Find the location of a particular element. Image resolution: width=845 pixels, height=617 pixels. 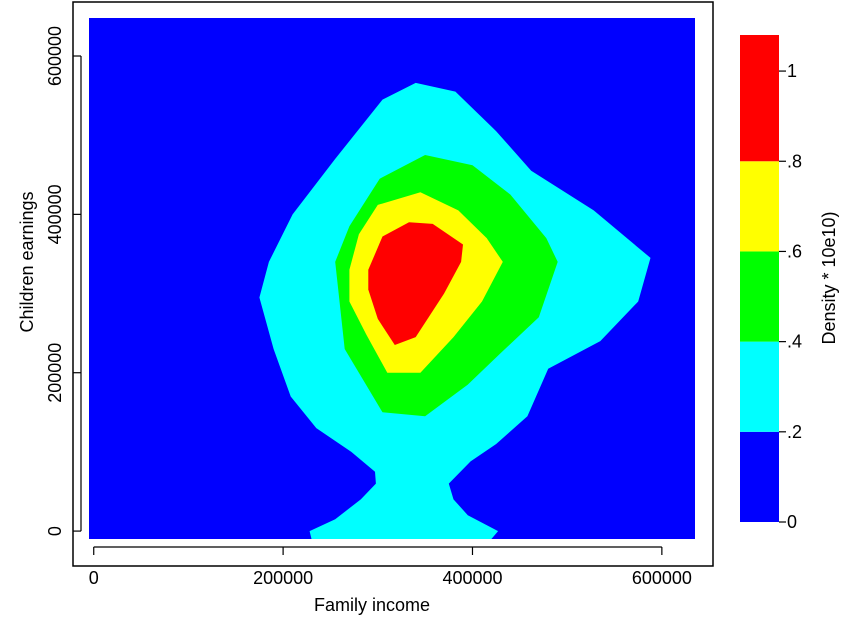

colorbar-tick-label: .8 is located at coordinates (794, 161).